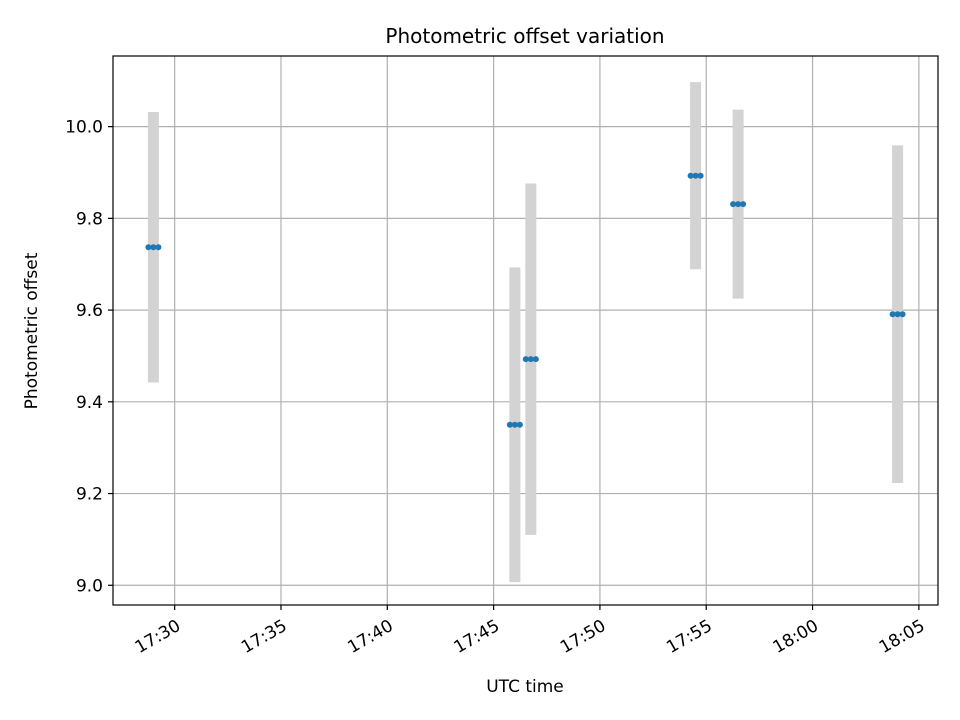  Describe the element at coordinates (524, 36) in the screenshot. I see `chart-title: Photometric offset variation` at that location.